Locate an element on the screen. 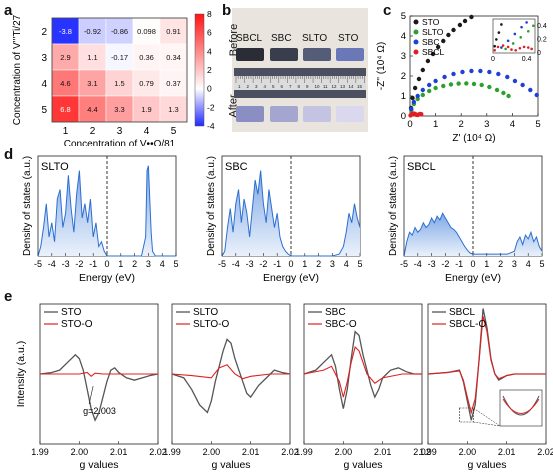 The width and height of the screenshot is (553, 472). dos-line-SBC is located at coordinates (291, 213).